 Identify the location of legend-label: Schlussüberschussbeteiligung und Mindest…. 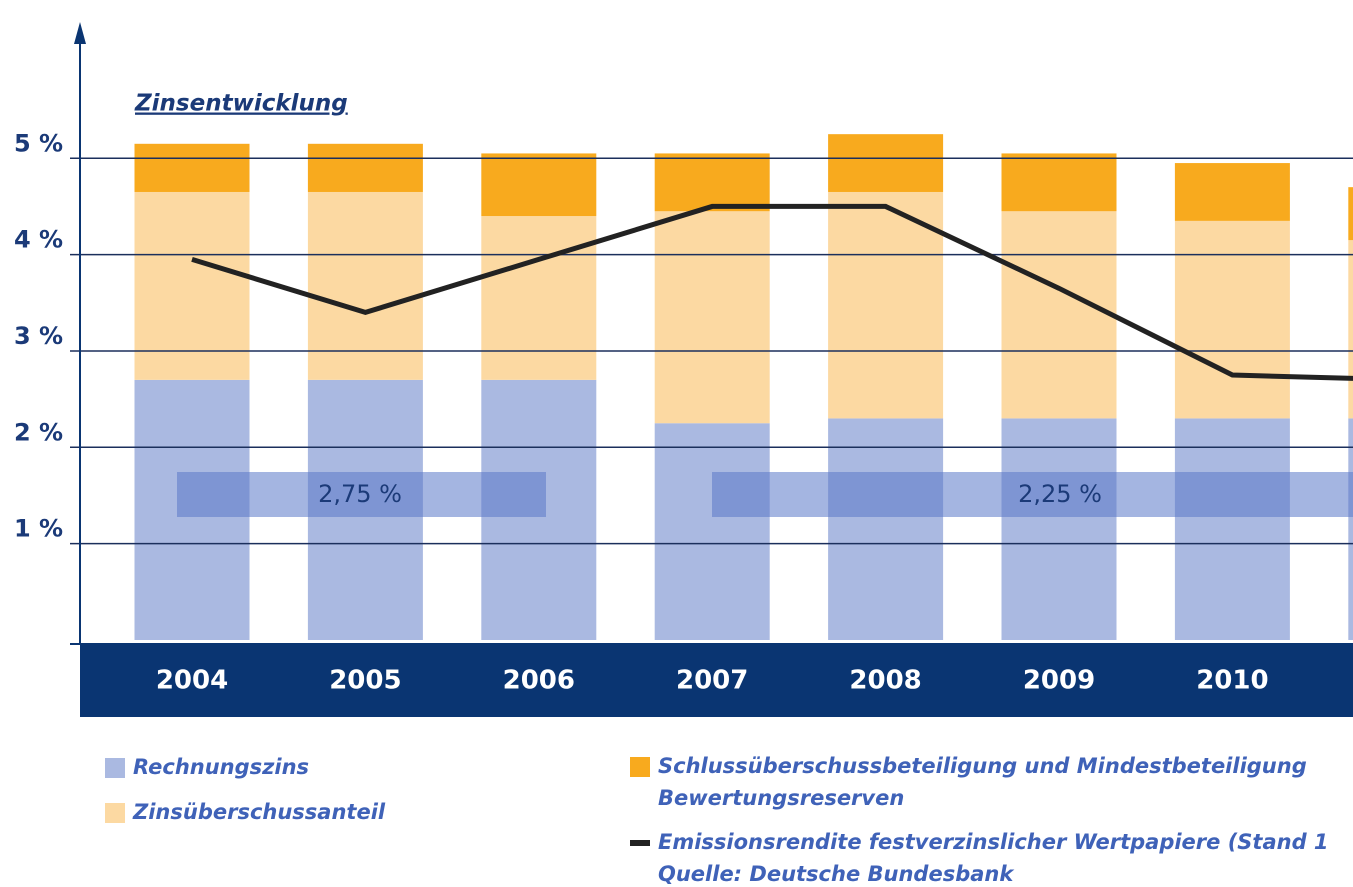
(982, 766).